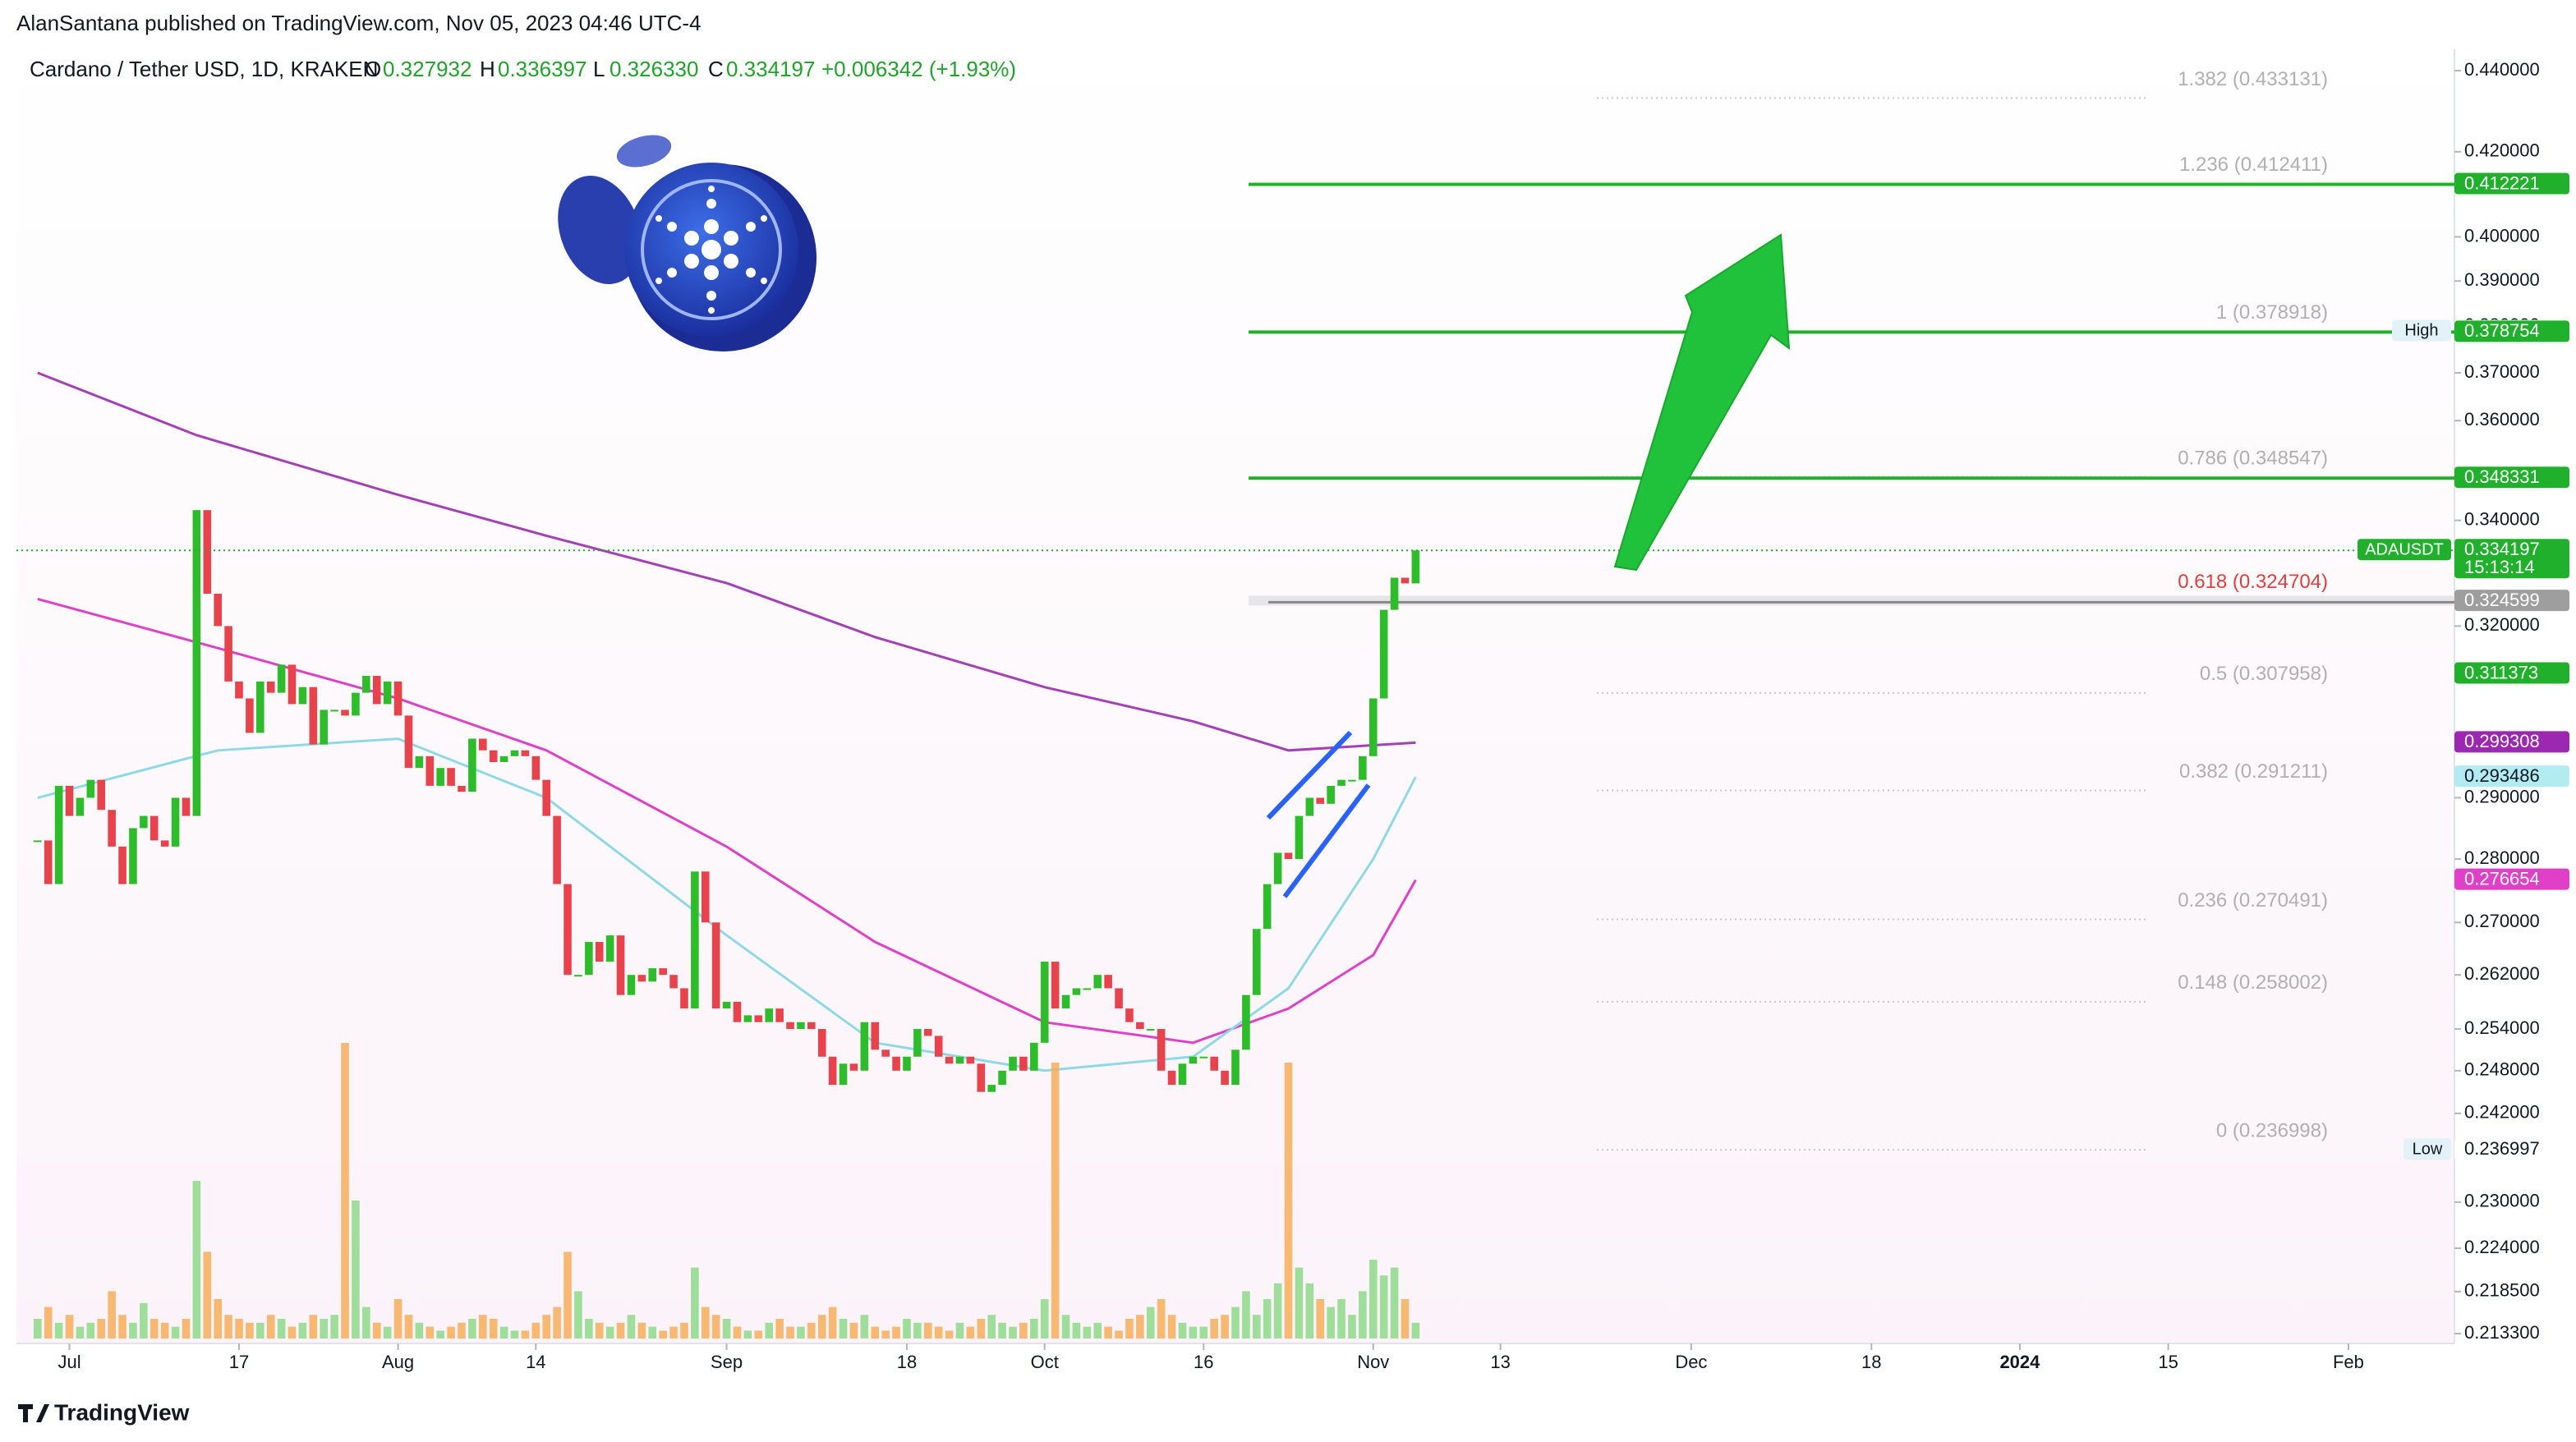 The image size is (2576, 1442). I want to click on price-tag-value: 0.299308, so click(2502, 741).